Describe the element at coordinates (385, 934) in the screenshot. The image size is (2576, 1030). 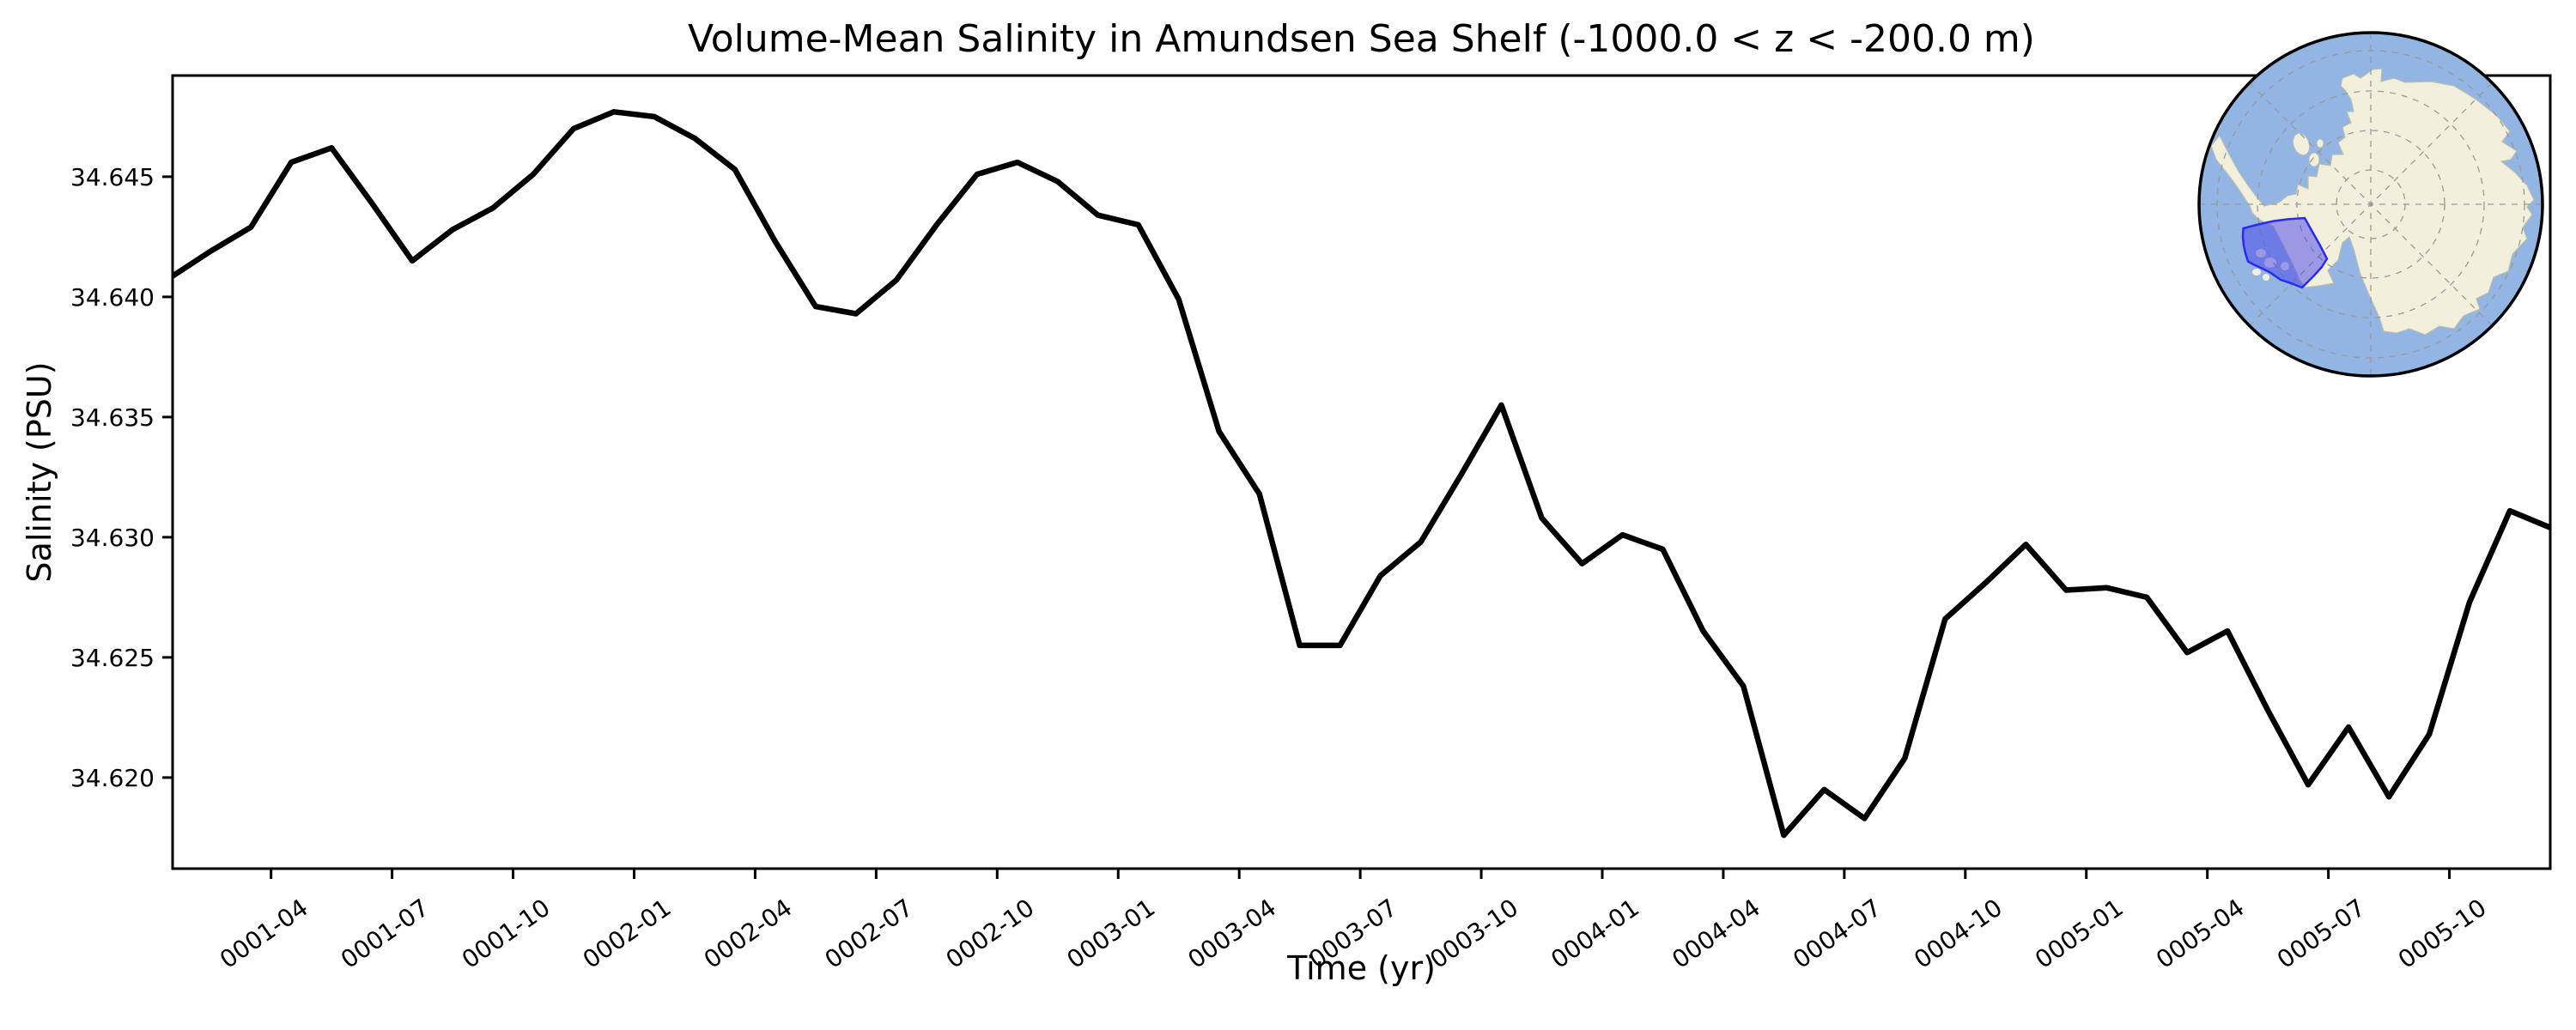
I see `x-tick-label: 0001-07` at that location.